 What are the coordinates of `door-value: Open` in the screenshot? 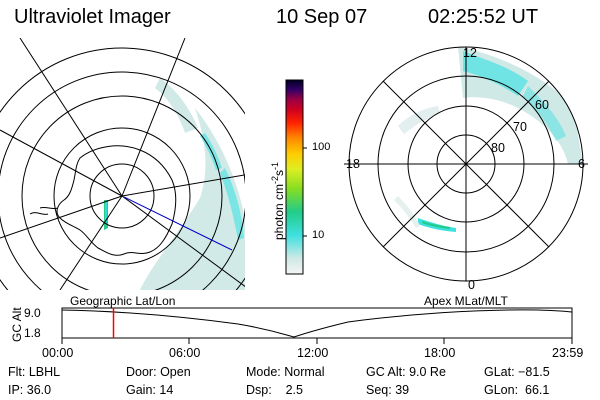 It's located at (175, 372).